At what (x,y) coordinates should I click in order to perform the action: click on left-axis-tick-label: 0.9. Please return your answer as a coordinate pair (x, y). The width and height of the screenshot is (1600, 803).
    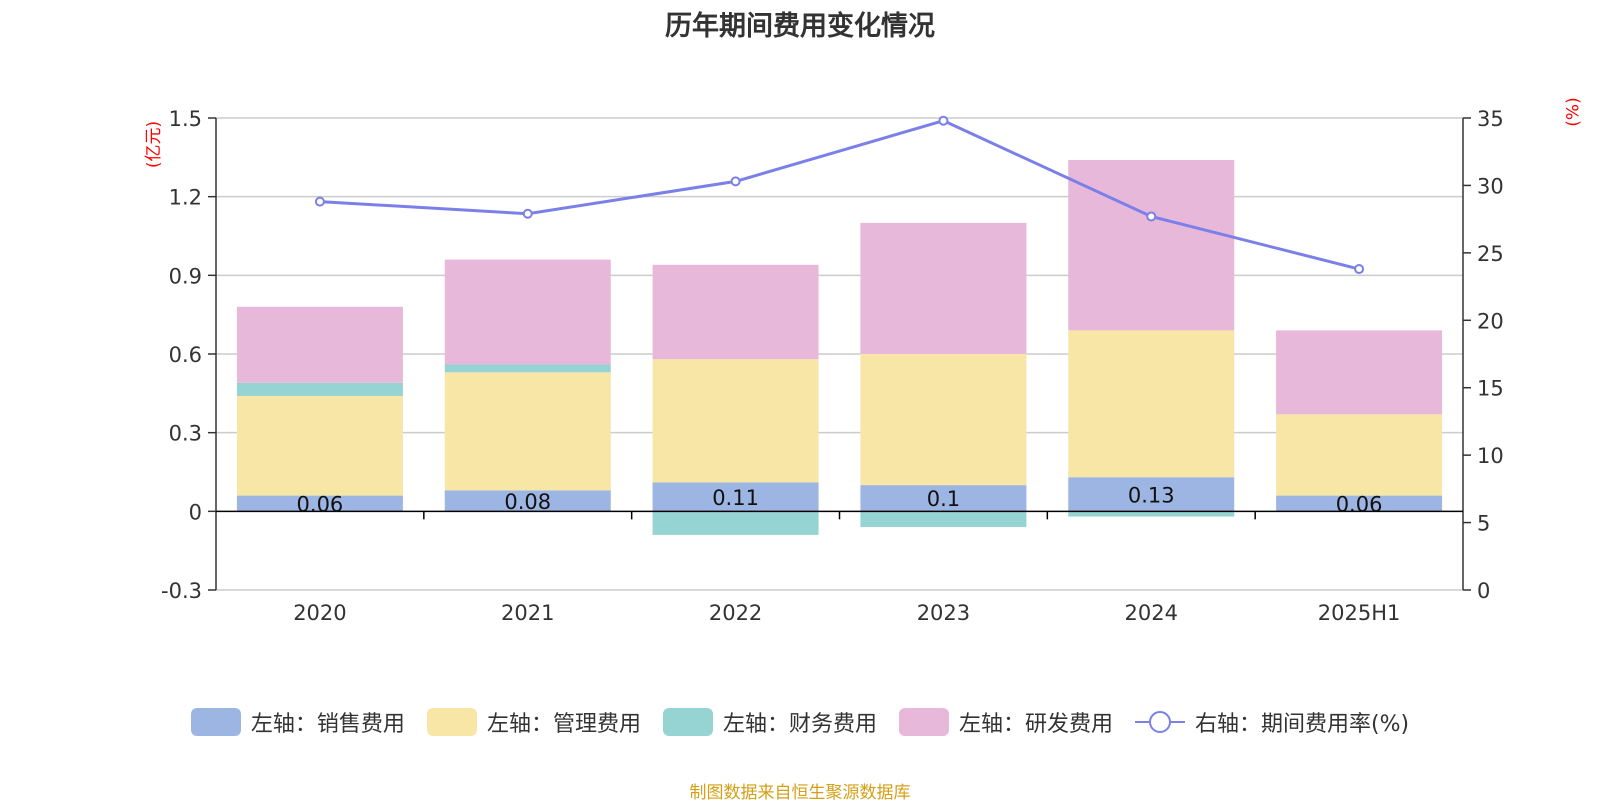
    Looking at the image, I should click on (185, 276).